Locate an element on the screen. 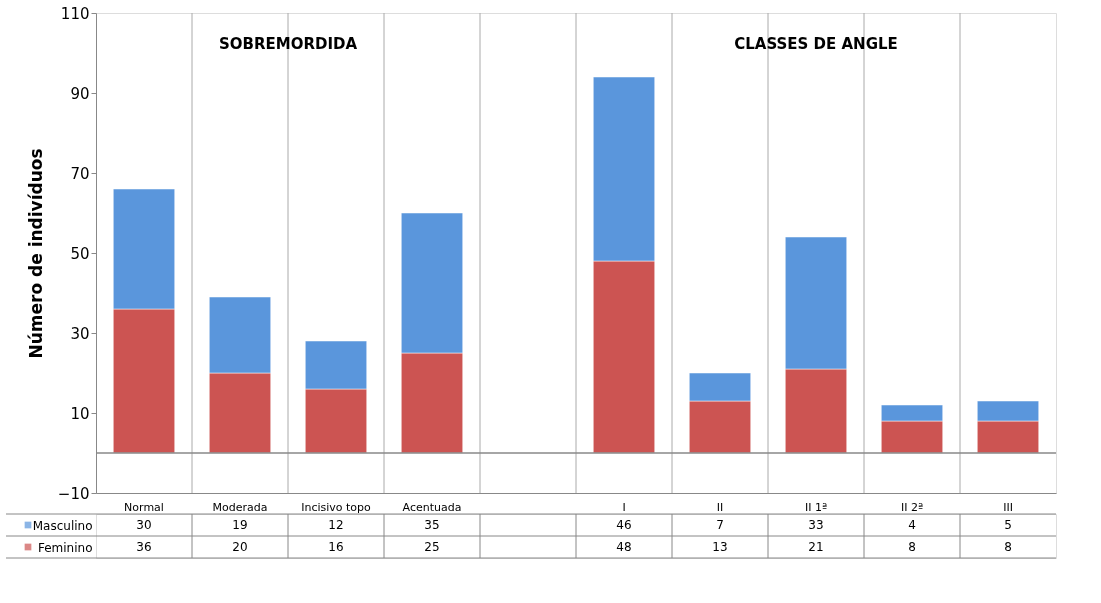 The height and width of the screenshot is (603, 1101). x-tick-label: Moderada is located at coordinates (240, 507).